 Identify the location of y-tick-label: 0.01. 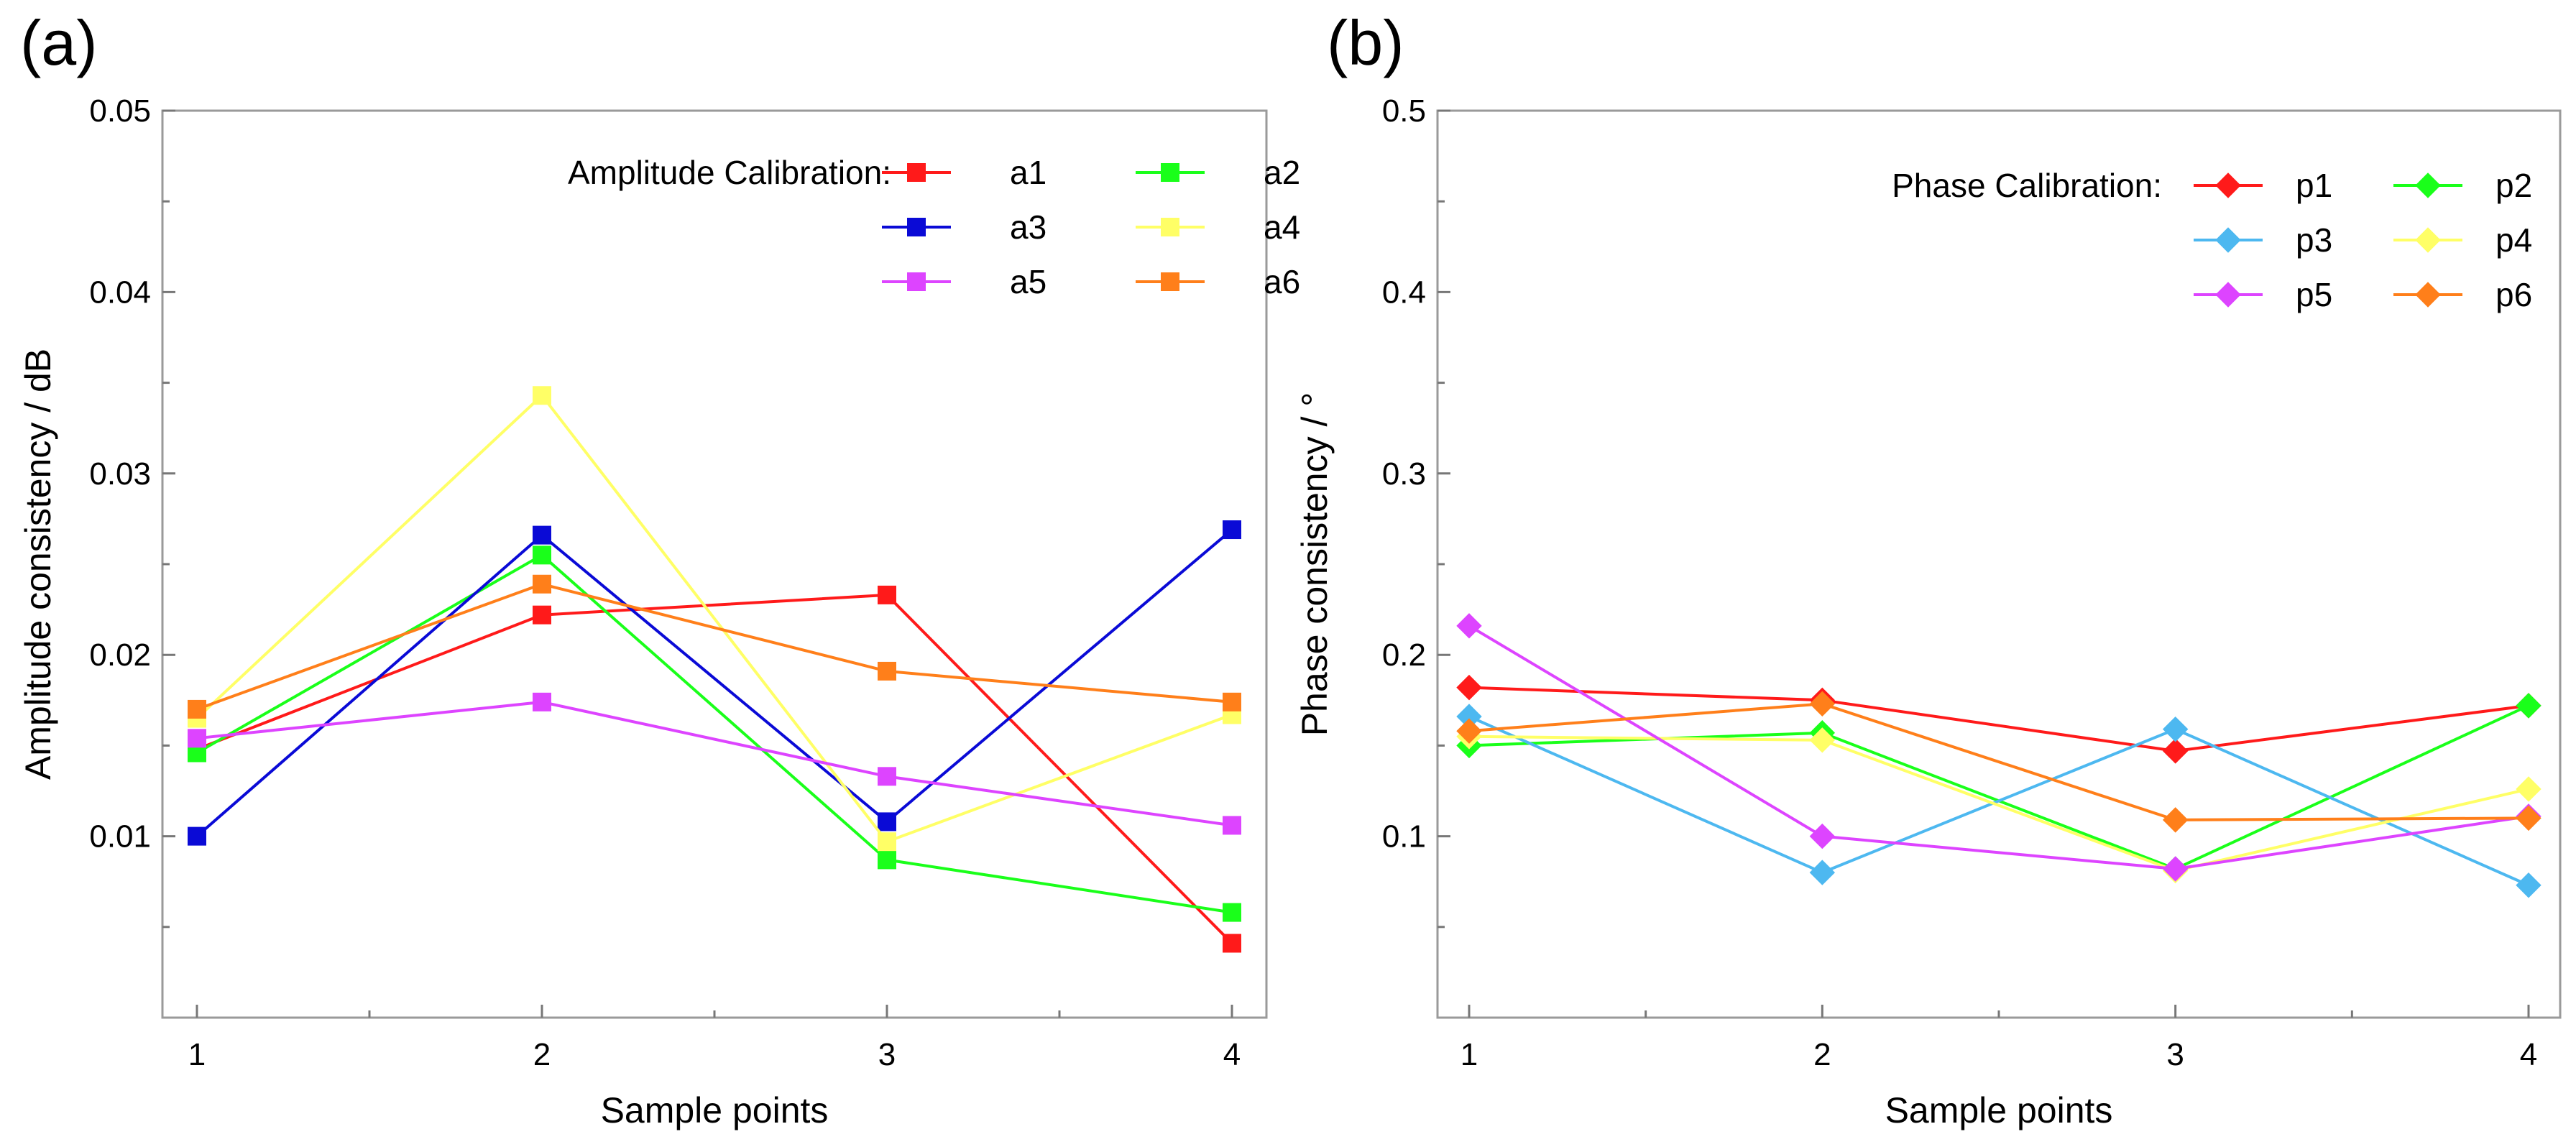
(120, 837).